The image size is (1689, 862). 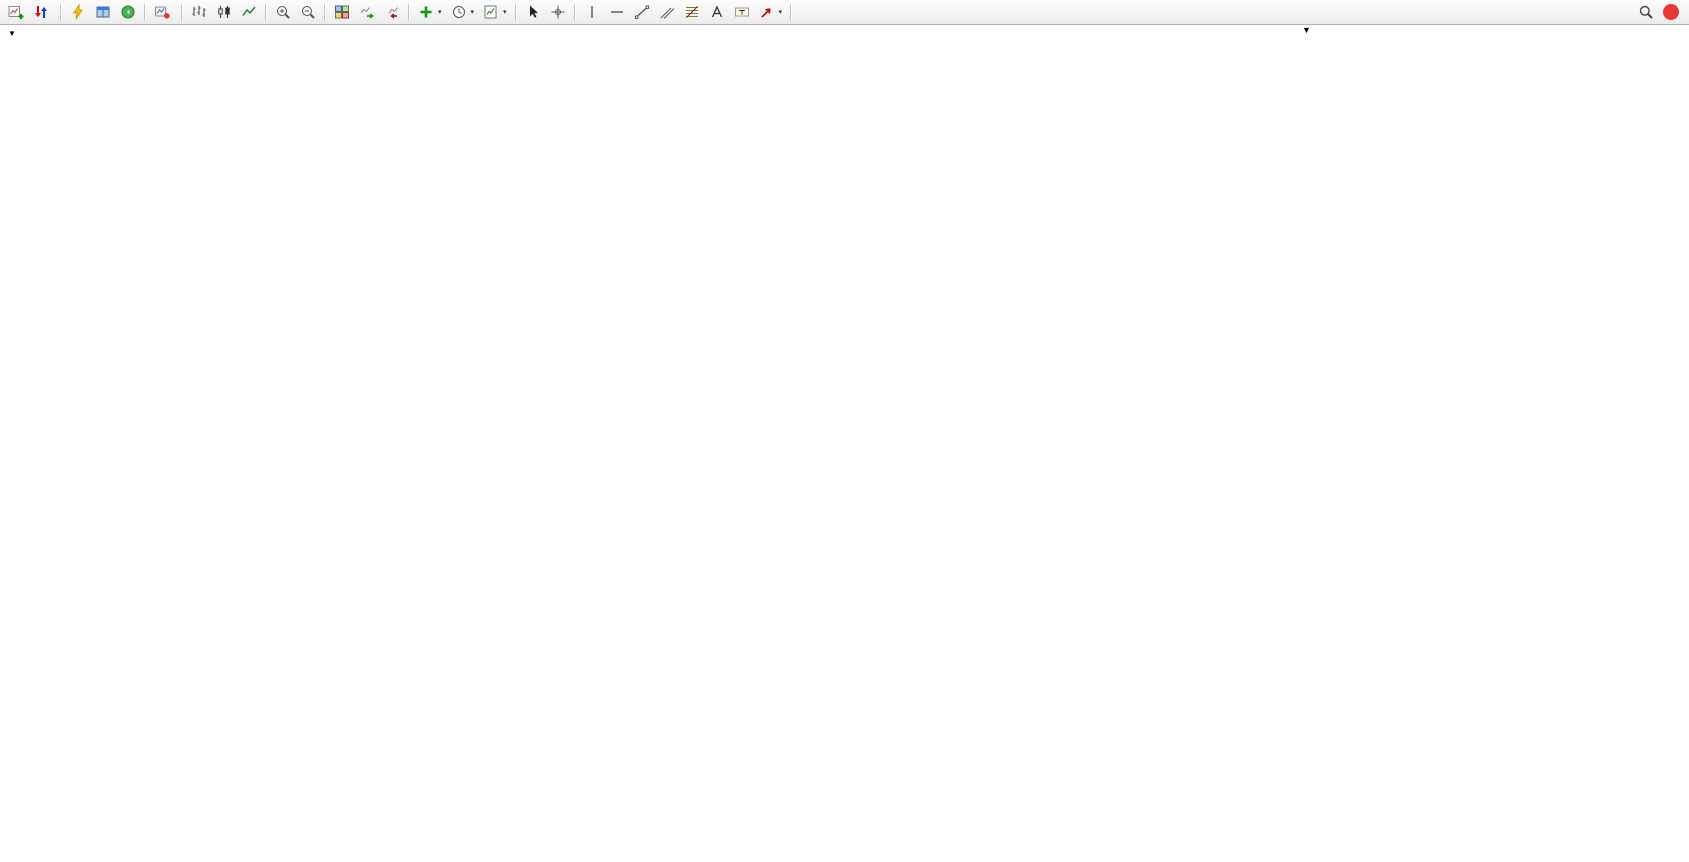 I want to click on main-toolbar: ▾ ▾ ▾, so click(x=844, y=12).